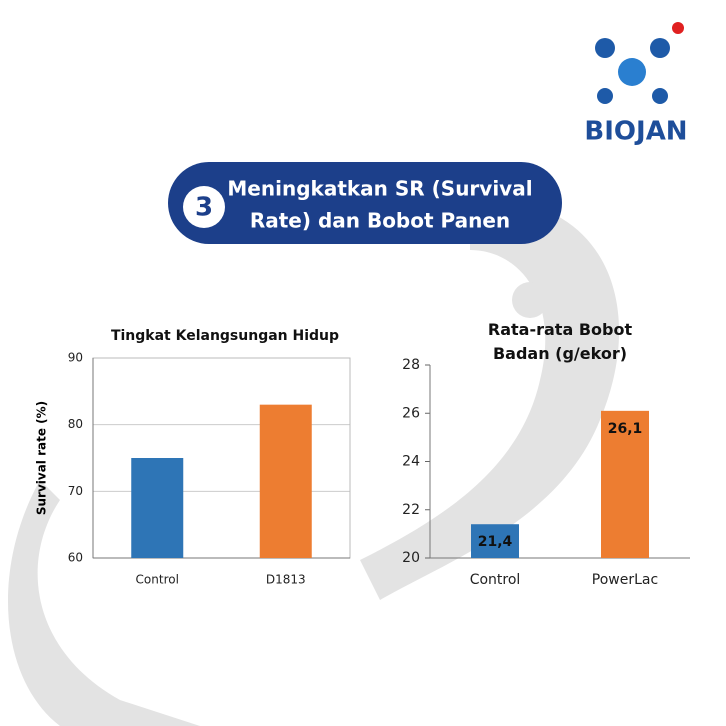 This screenshot has height=726, width=726. Describe the element at coordinates (286, 580) in the screenshot. I see `x-tick-label: D1813` at that location.